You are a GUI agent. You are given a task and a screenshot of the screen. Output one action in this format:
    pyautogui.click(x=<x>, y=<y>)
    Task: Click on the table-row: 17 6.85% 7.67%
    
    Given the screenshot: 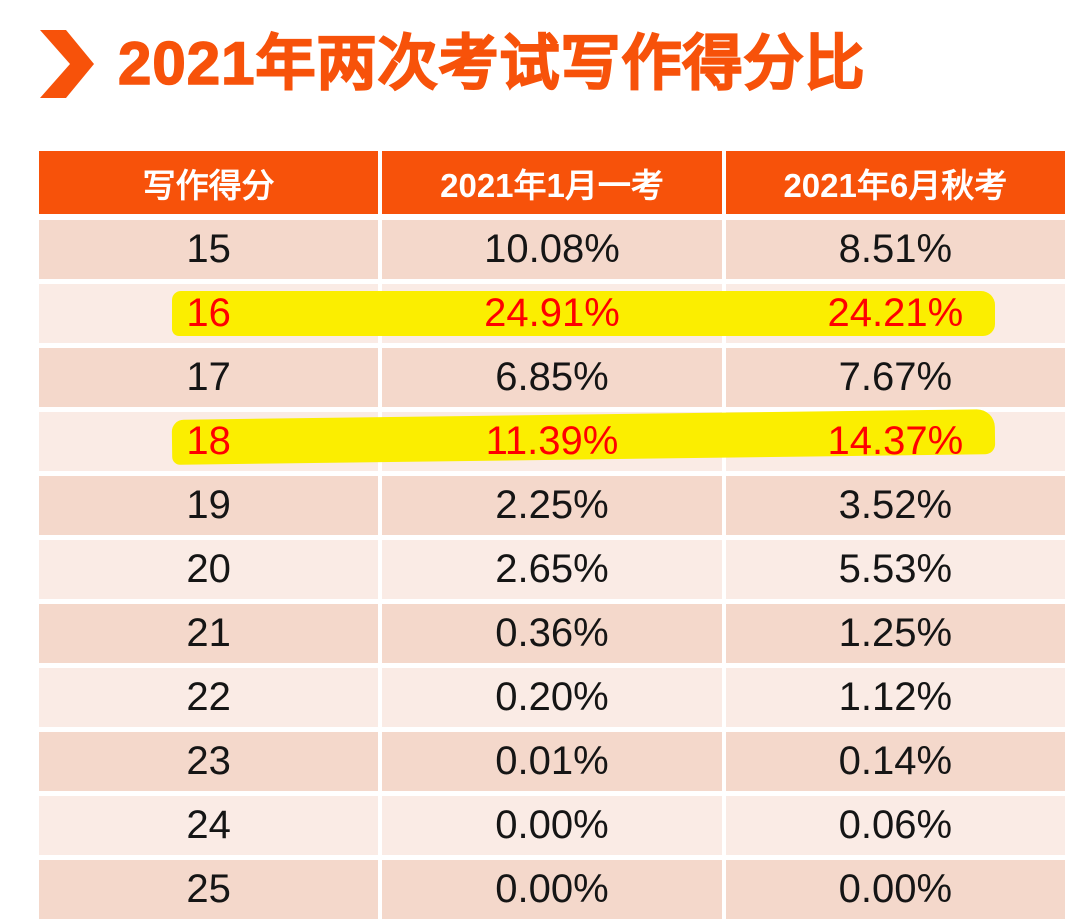 What is the action you would take?
    pyautogui.click(x=552, y=377)
    